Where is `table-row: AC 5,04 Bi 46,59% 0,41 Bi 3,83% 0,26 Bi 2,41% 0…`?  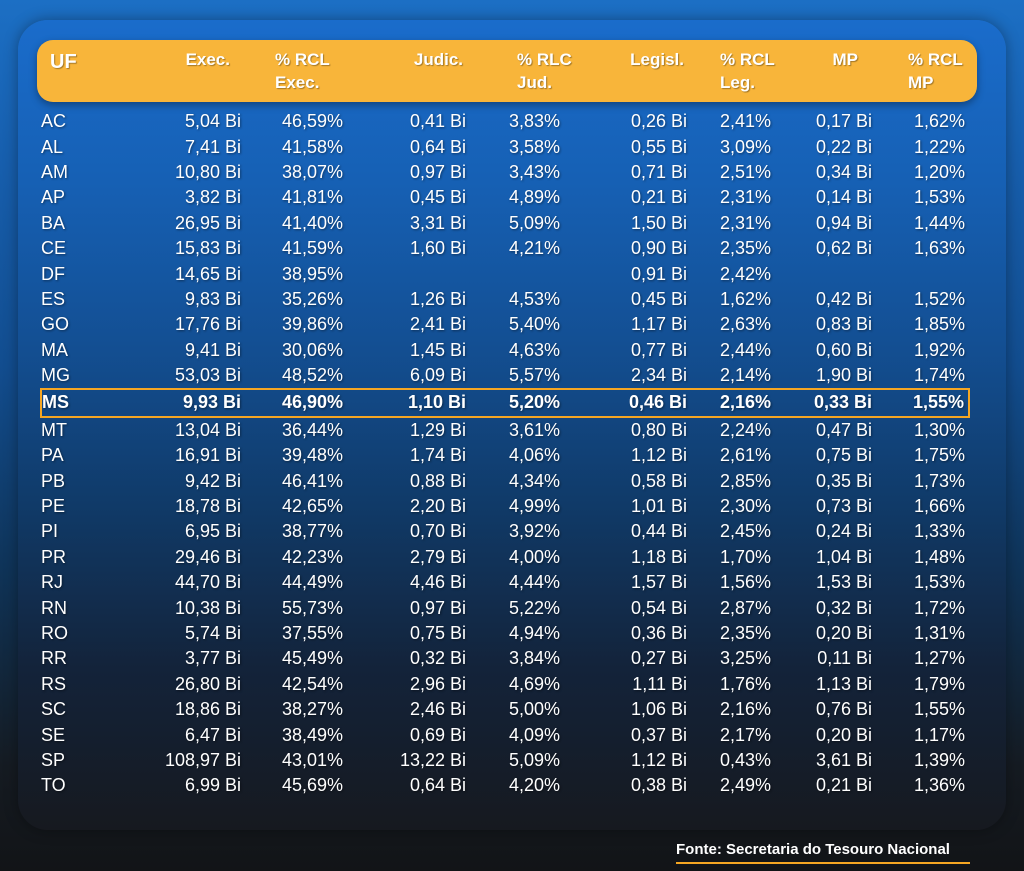
table-row: AC 5,04 Bi 46,59% 0,41 Bi 3,83% 0,26 Bi 2,41% 0… is located at coordinates (505, 121).